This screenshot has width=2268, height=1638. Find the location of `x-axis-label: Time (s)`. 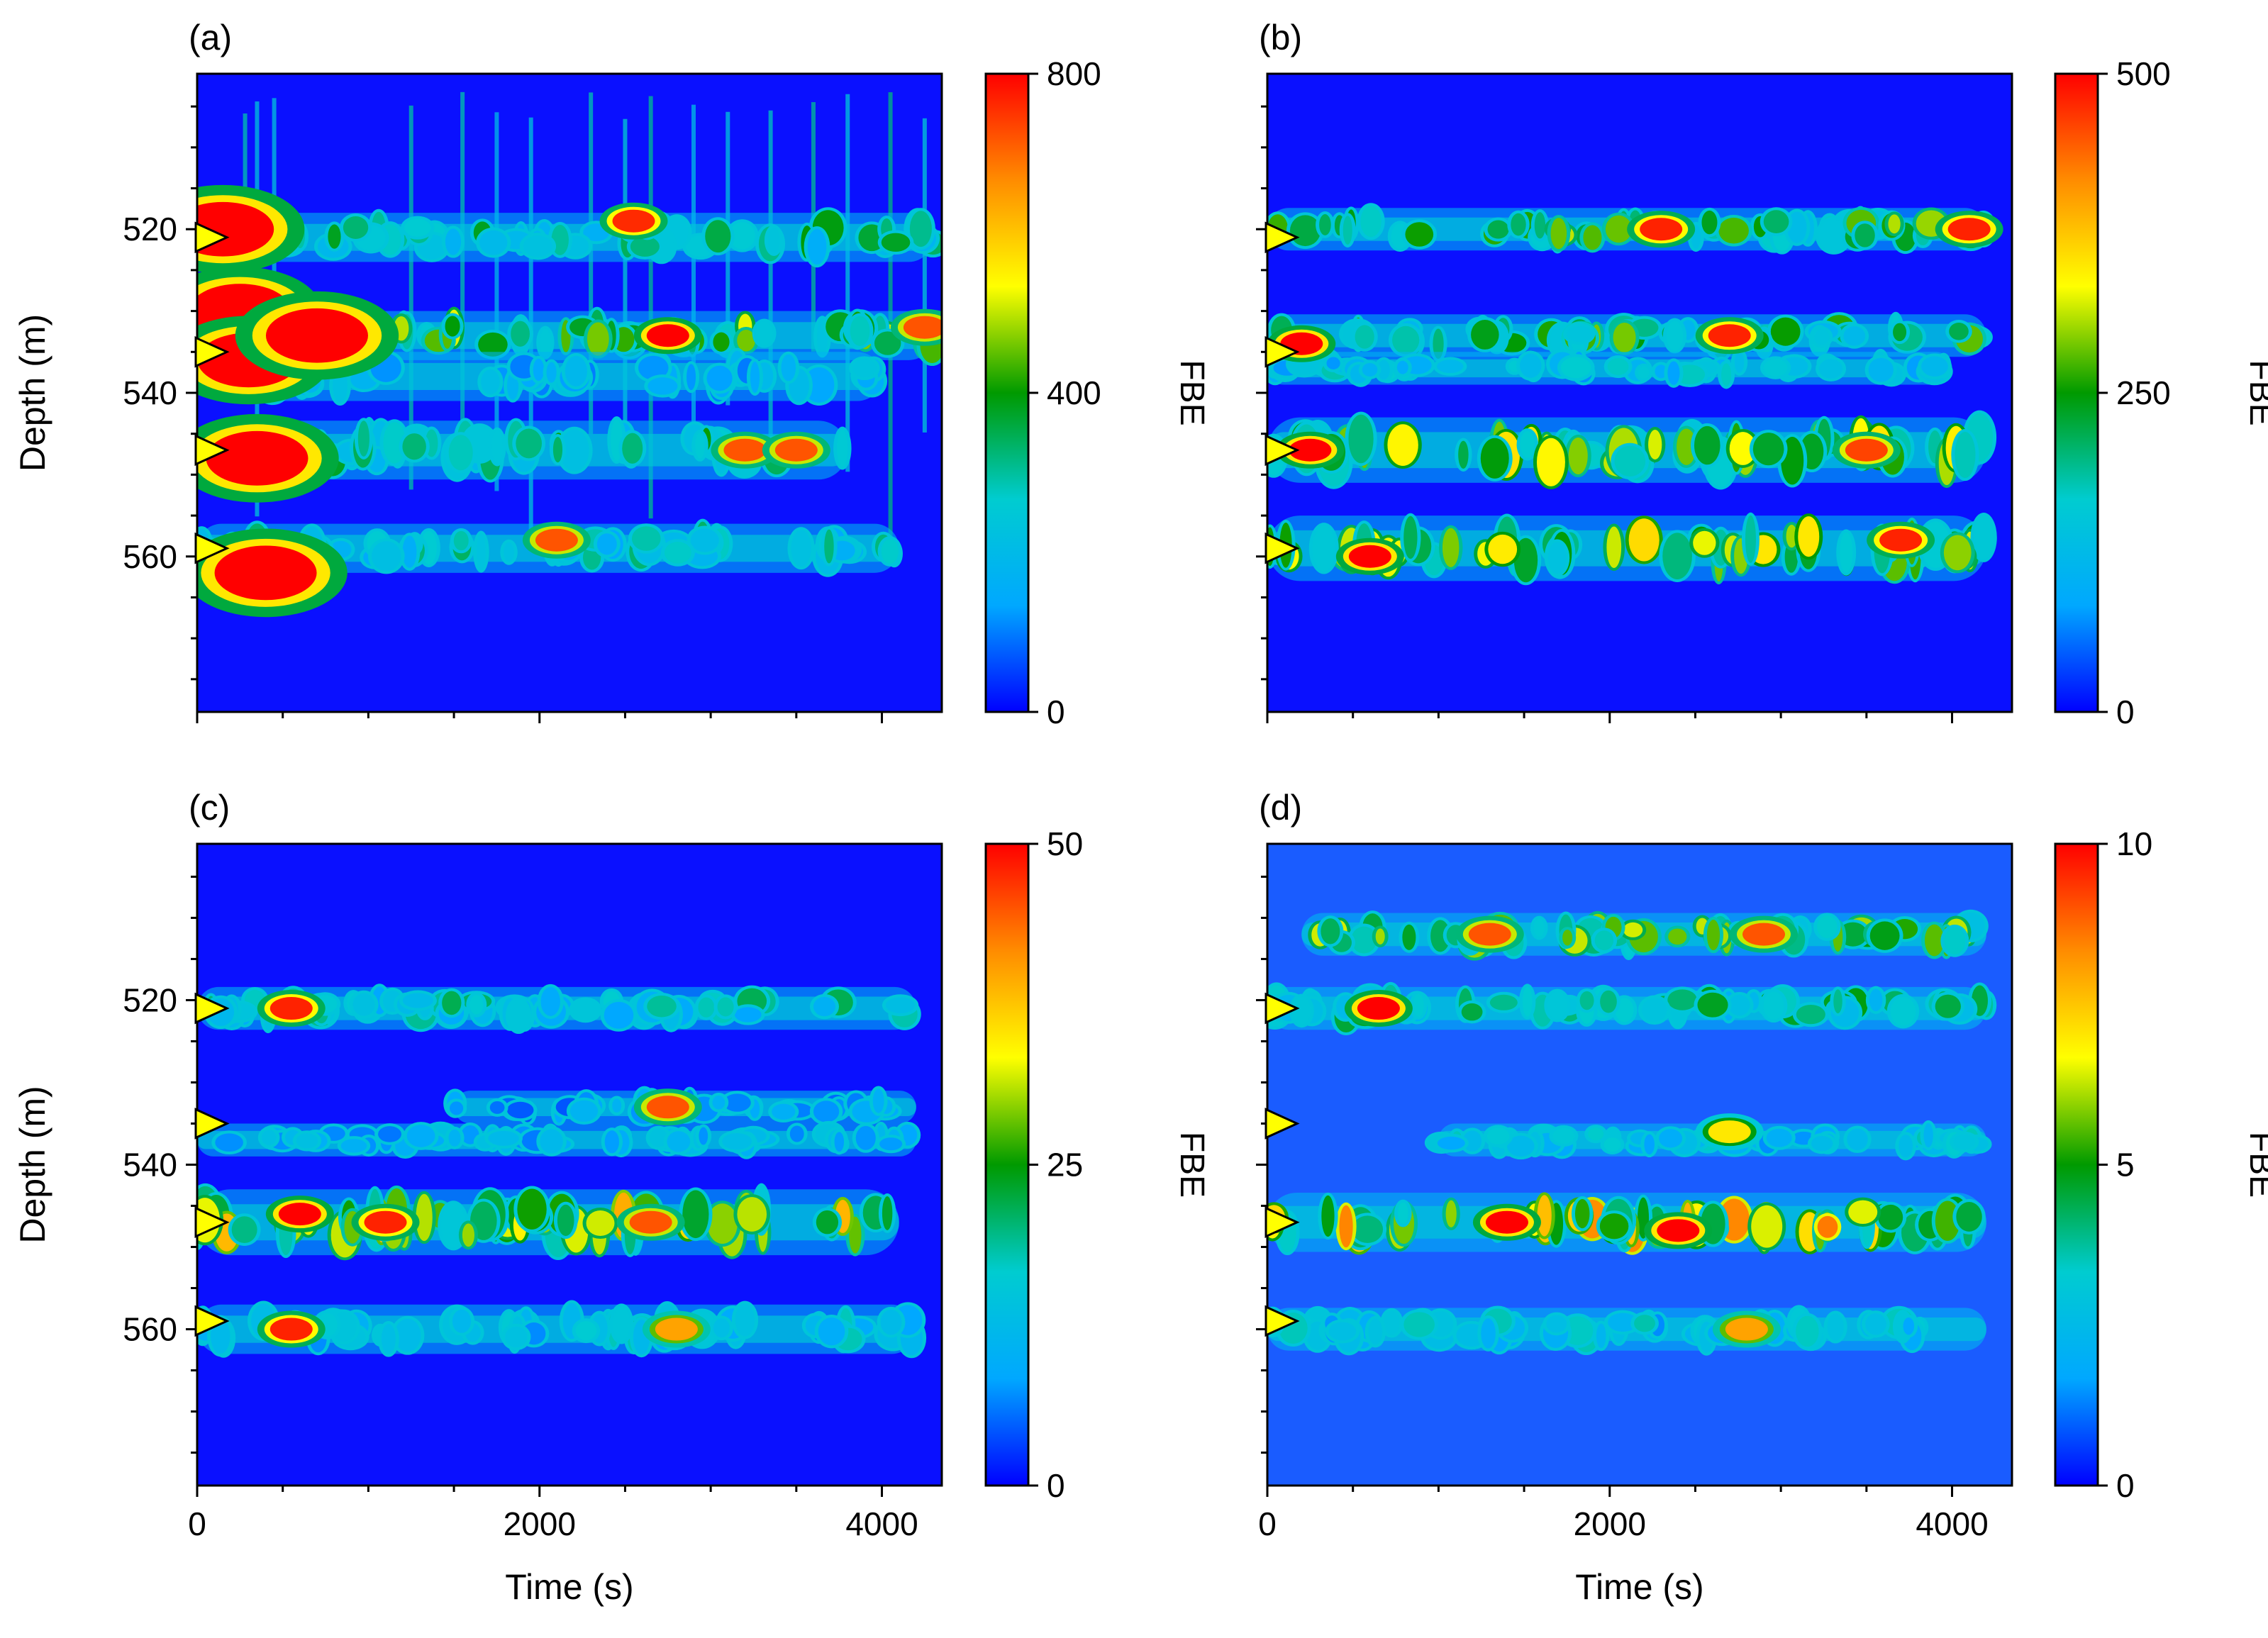

x-axis-label: Time (s) is located at coordinates (569, 1587).